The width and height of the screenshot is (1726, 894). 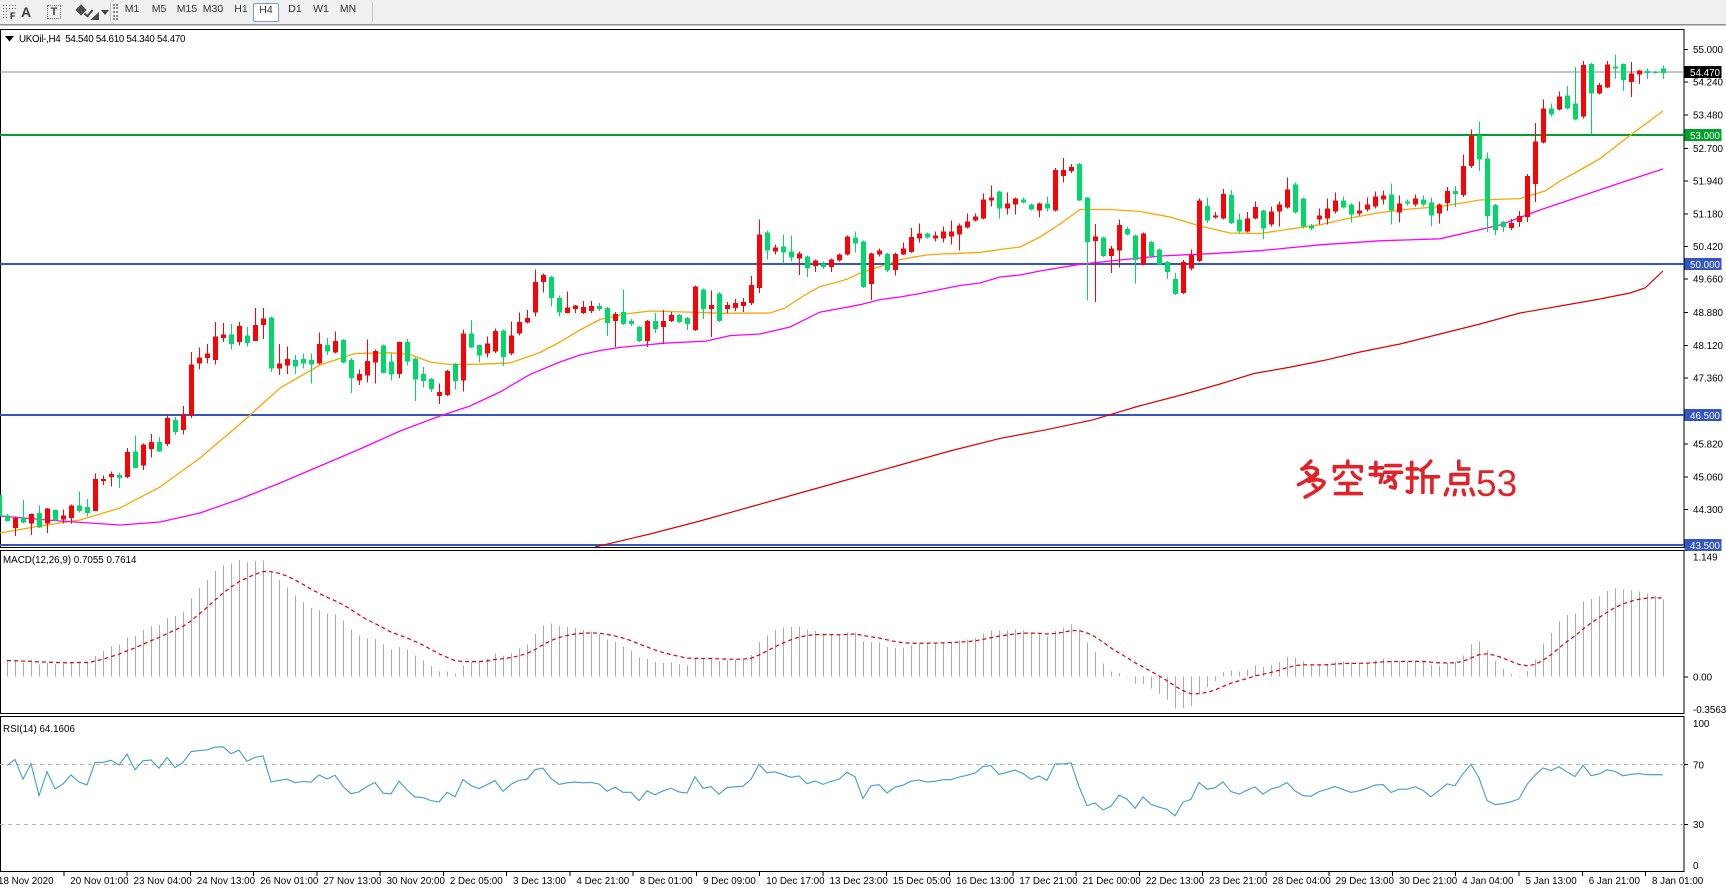 What do you see at coordinates (416, 881) in the screenshot?
I see `svg-text: 30 Nov 20:00` at bounding box center [416, 881].